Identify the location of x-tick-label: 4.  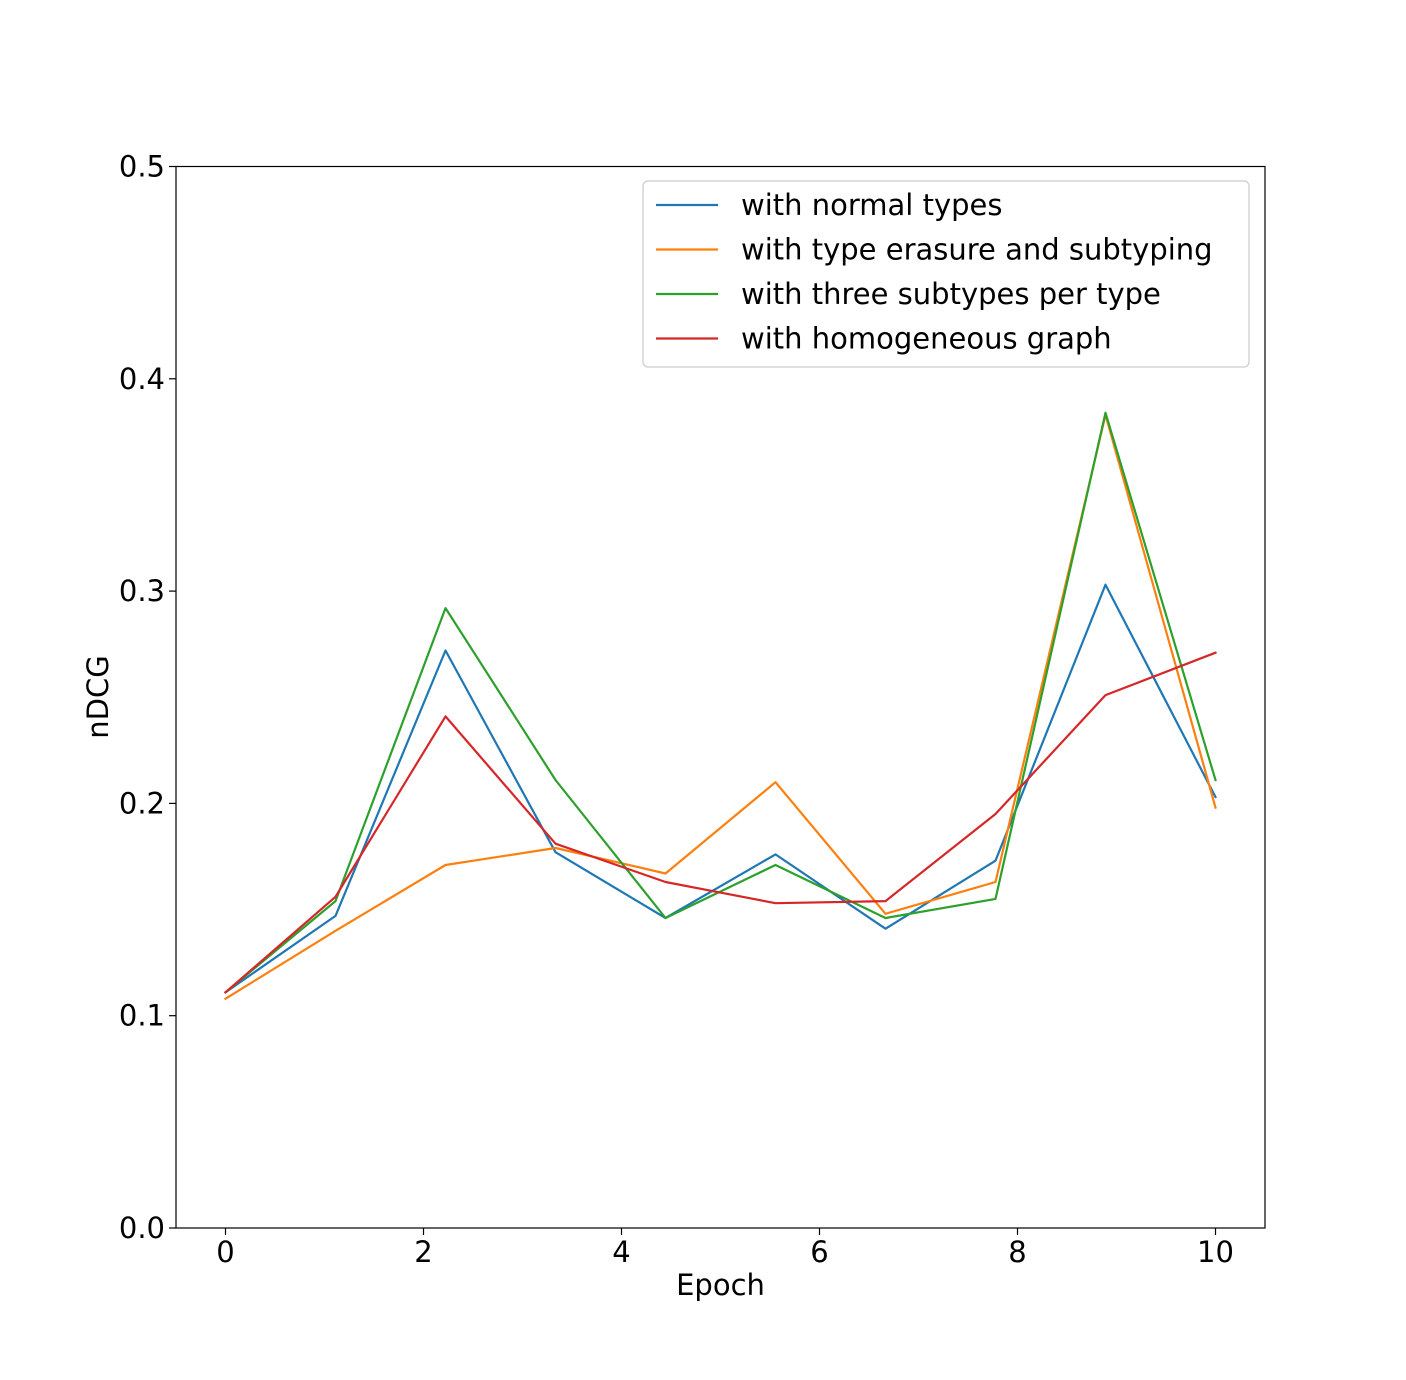
(621, 1252).